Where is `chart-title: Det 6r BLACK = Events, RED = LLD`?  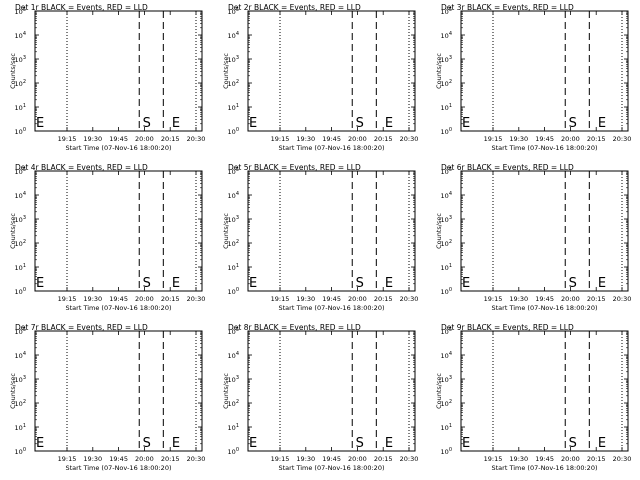 chart-title: Det 6r BLACK = Events, RED = LLD is located at coordinates (507, 167).